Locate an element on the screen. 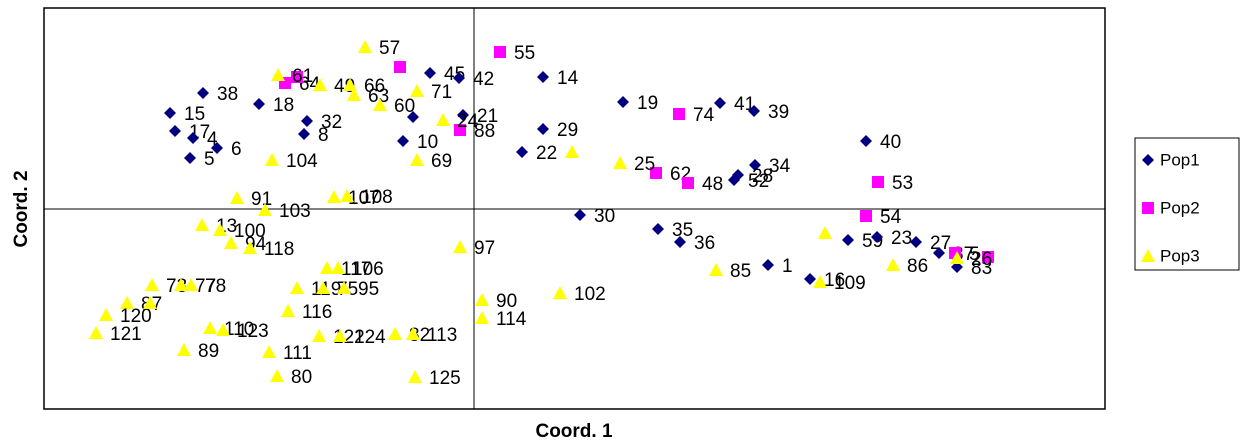 The height and width of the screenshot is (447, 1242). point-label: 16 is located at coordinates (834, 280).